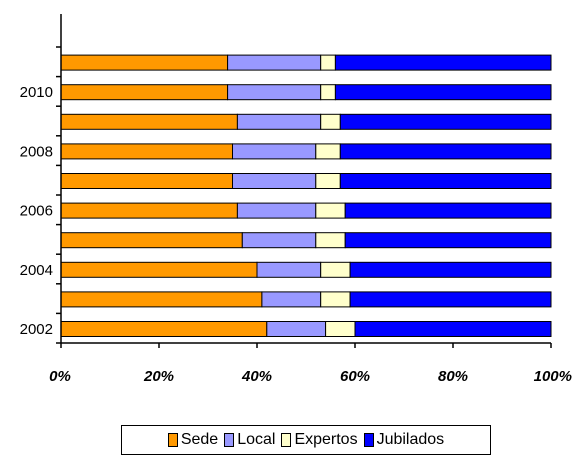 Image resolution: width=574 pixels, height=459 pixels. What do you see at coordinates (60, 376) in the screenshot?
I see `x-tick-label: 0%` at bounding box center [60, 376].